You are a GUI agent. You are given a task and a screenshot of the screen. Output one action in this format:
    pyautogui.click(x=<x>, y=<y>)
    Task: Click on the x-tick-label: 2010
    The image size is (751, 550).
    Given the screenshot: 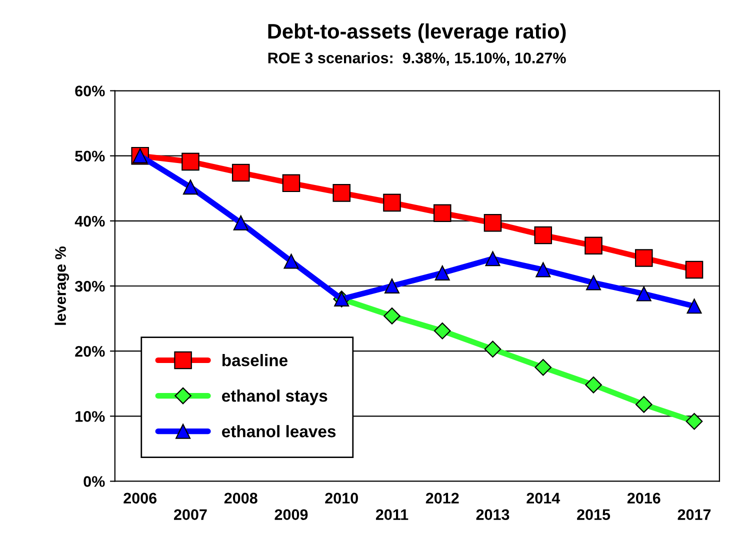 What is the action you would take?
    pyautogui.click(x=341, y=498)
    